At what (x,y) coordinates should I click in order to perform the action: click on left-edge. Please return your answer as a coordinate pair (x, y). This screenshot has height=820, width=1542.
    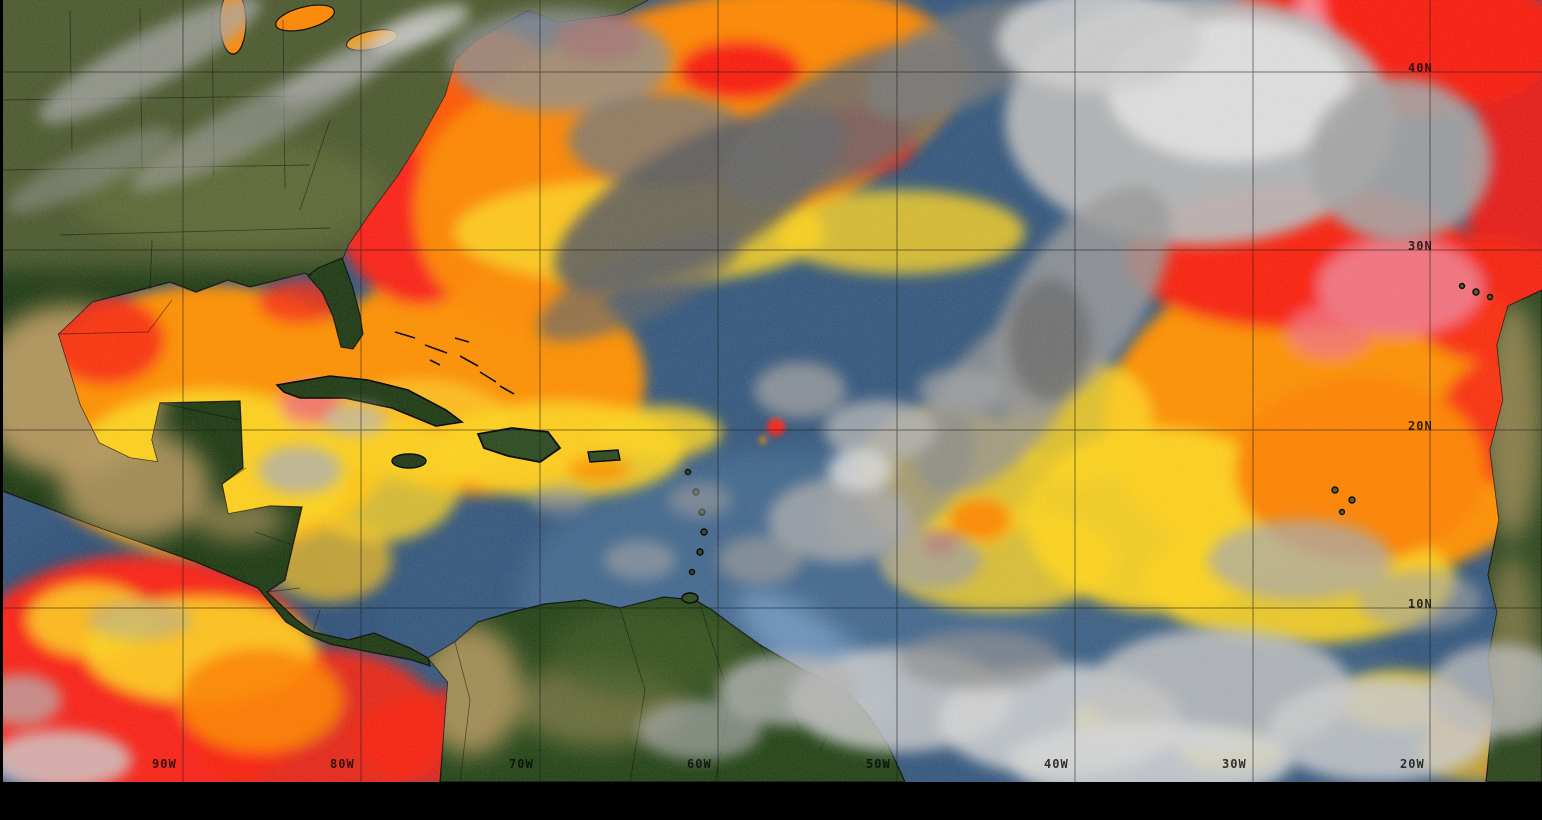
    Looking at the image, I should click on (1, 391).